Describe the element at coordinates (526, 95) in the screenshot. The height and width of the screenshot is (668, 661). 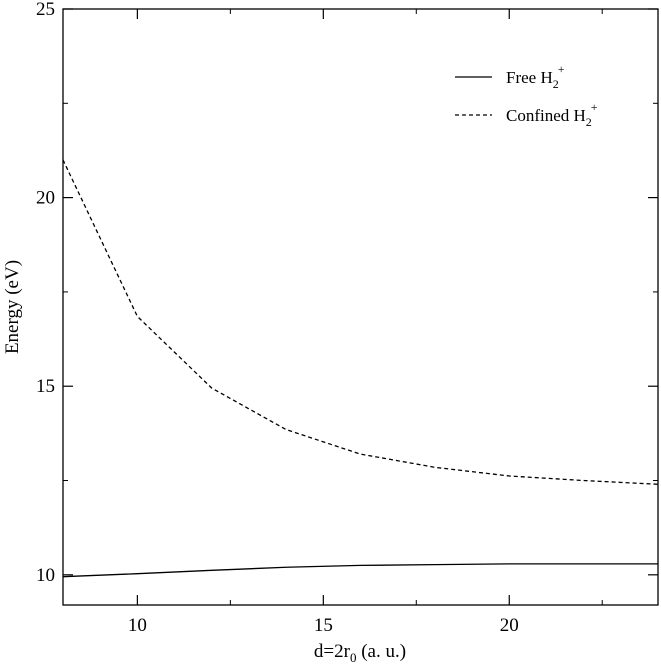
I see `legend: Free H2+ Confined H2+` at that location.